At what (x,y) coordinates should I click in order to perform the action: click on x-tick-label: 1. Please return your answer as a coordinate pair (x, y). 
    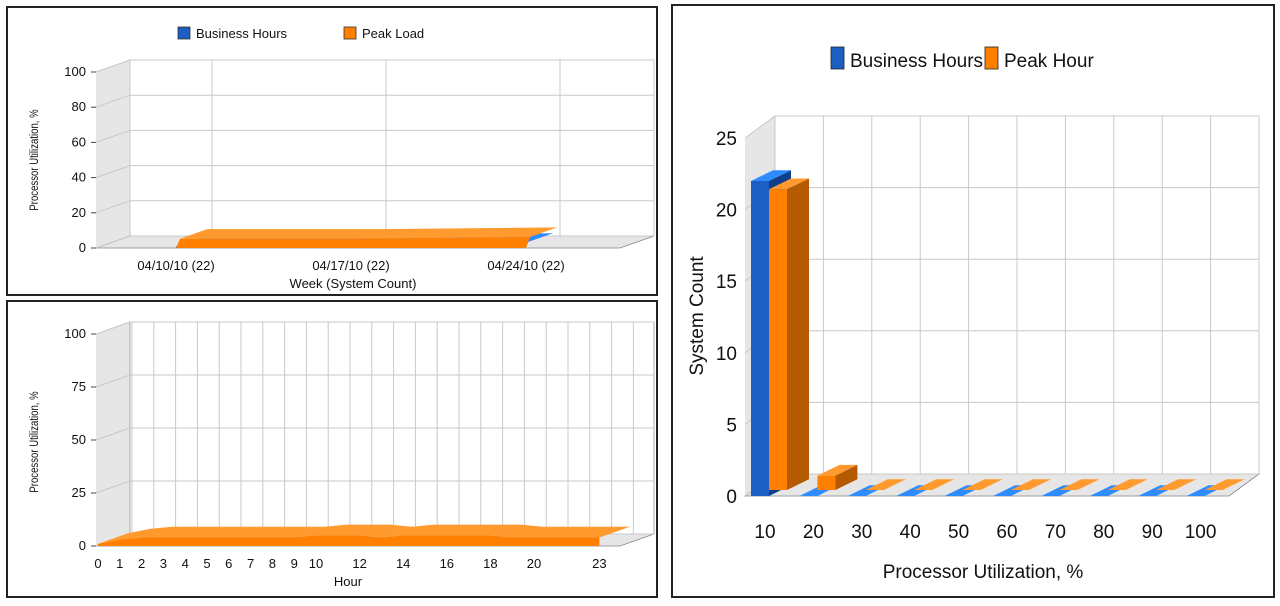
    Looking at the image, I should click on (119, 563).